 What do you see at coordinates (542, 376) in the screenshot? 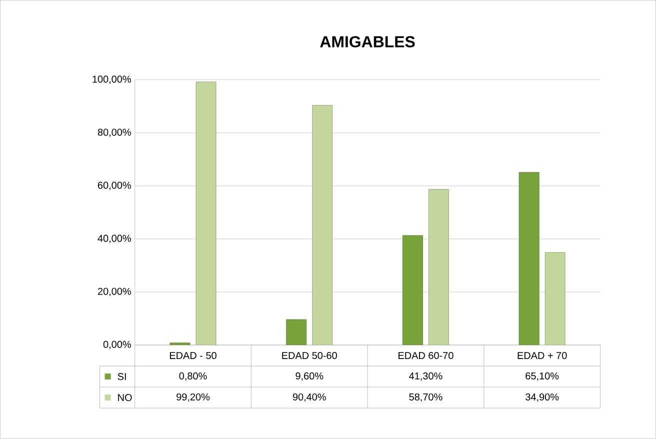
I see `data-label: 65,10%` at bounding box center [542, 376].